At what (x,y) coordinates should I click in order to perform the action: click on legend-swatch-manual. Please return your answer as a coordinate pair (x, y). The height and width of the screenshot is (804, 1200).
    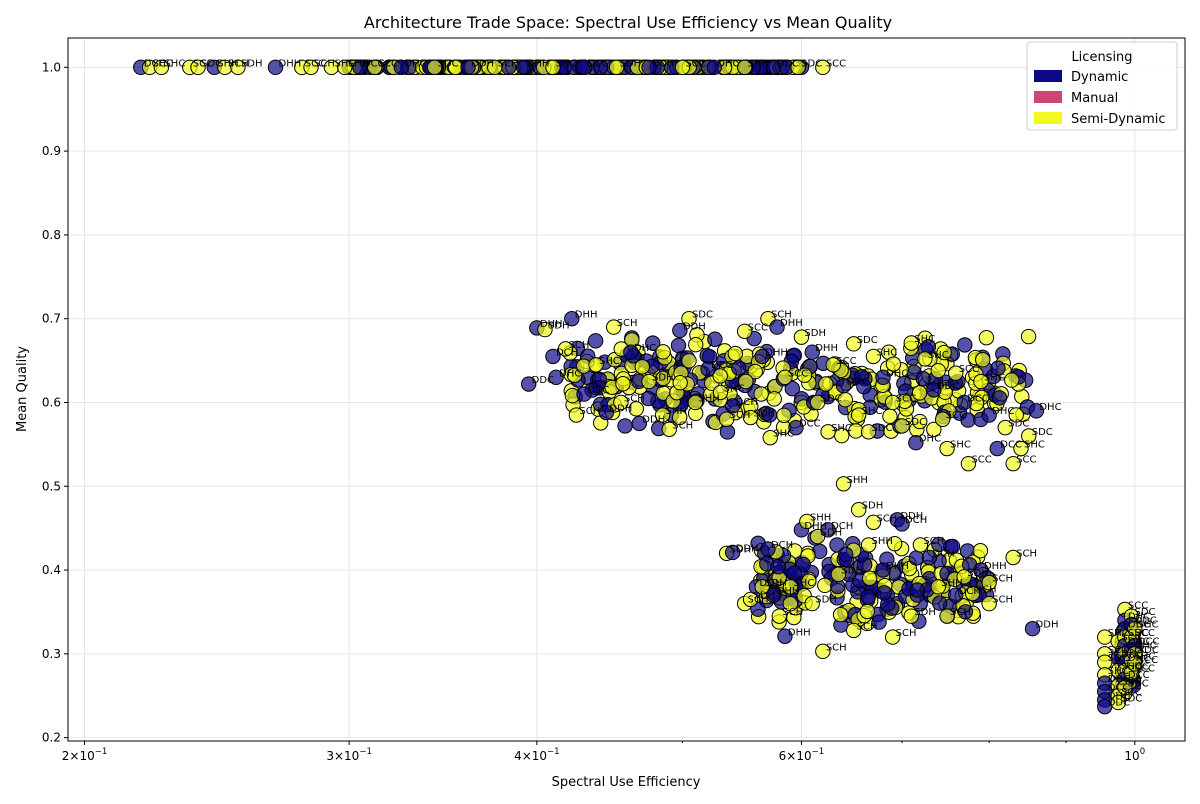
    Looking at the image, I should click on (1048, 97).